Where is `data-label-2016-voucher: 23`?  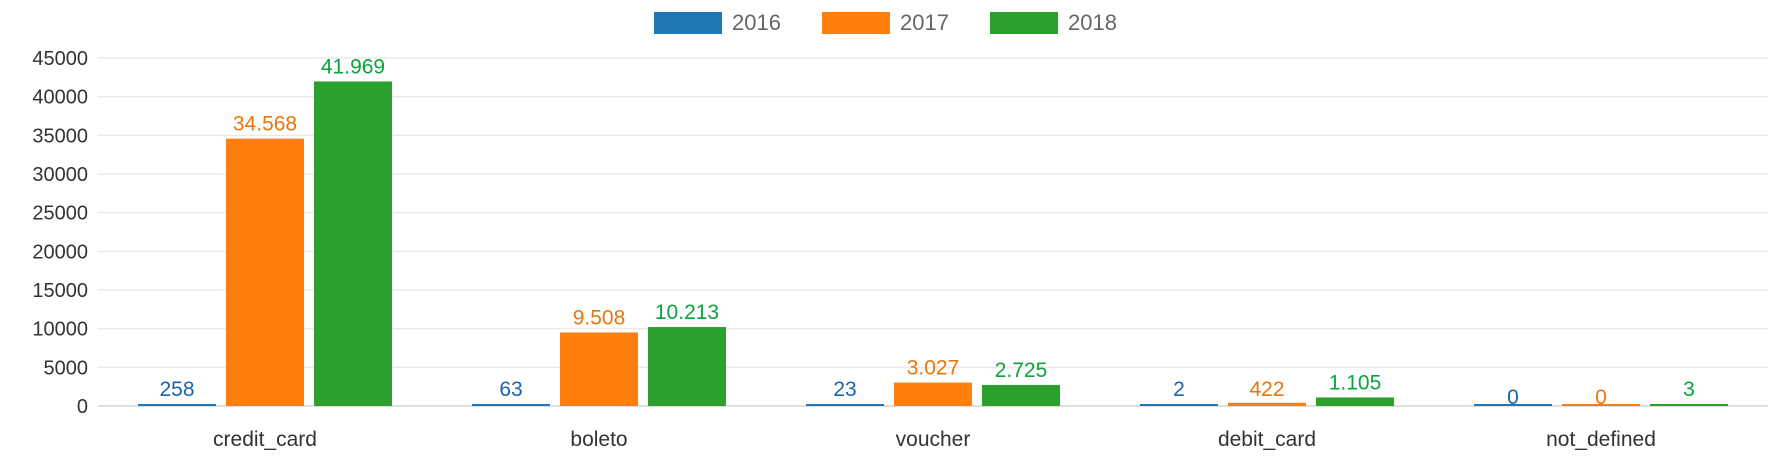
data-label-2016-voucher: 23 is located at coordinates (844, 389).